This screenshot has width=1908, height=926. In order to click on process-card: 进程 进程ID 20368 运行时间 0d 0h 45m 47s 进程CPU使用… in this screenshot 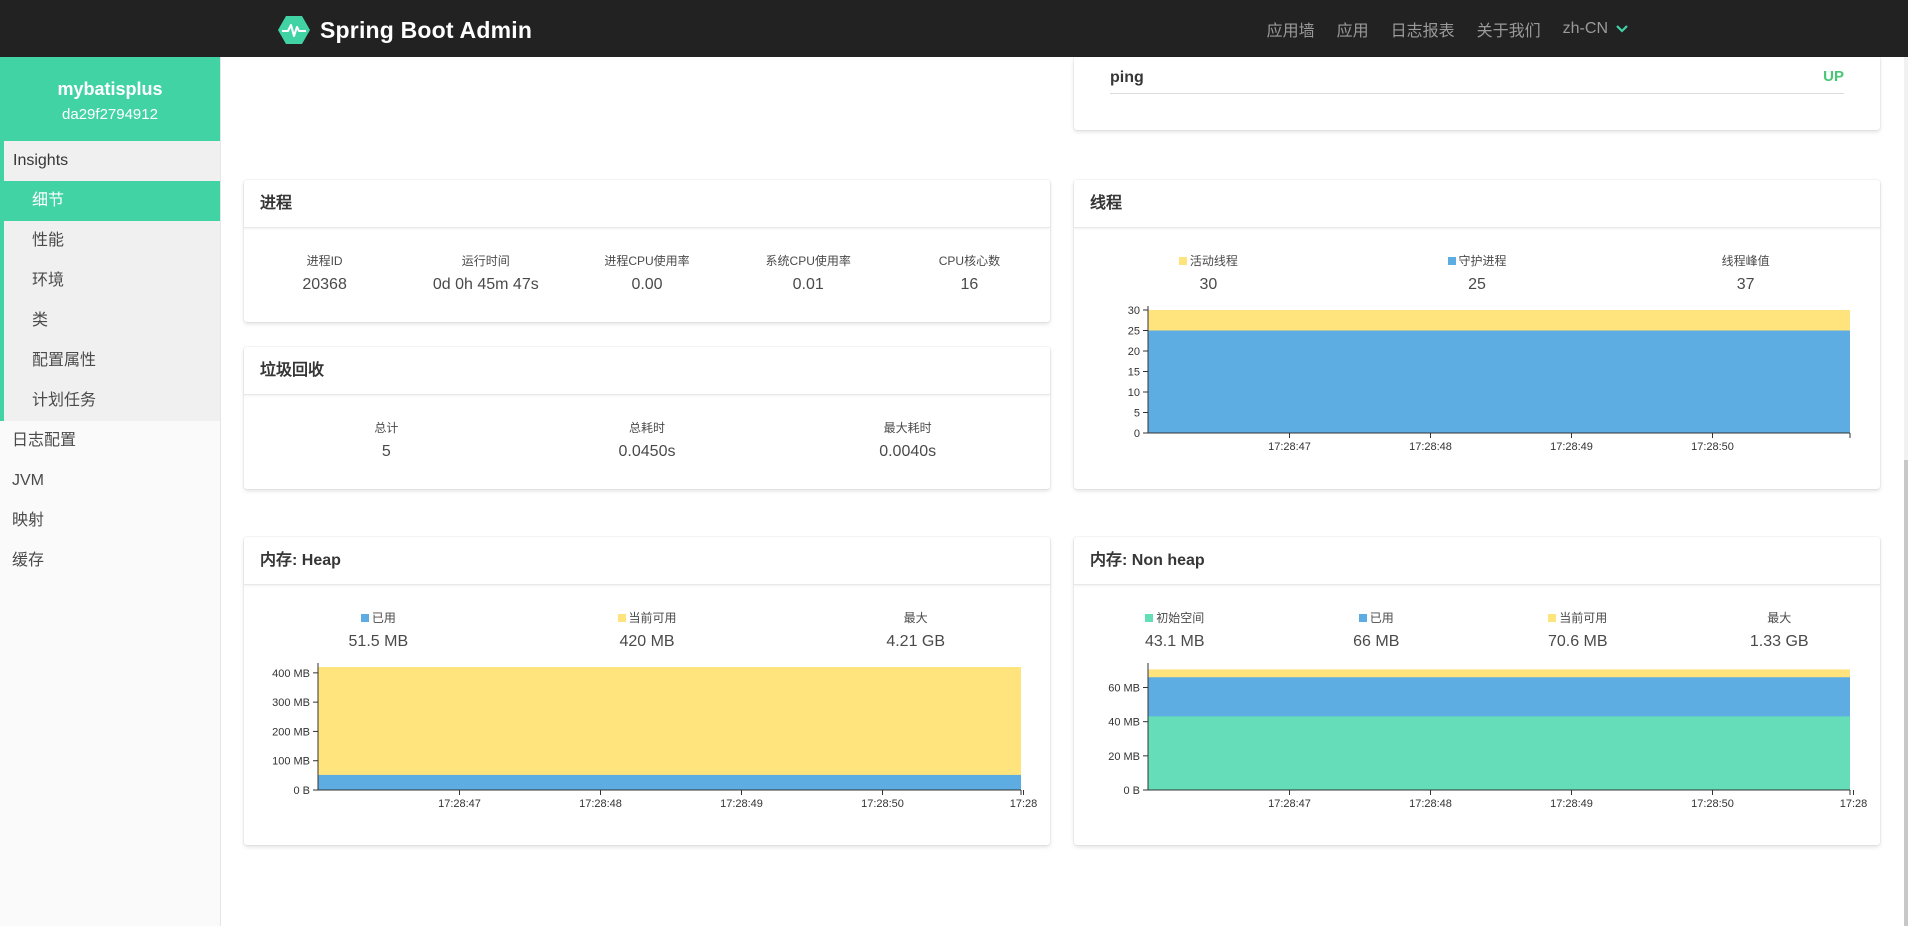, I will do `click(647, 251)`.